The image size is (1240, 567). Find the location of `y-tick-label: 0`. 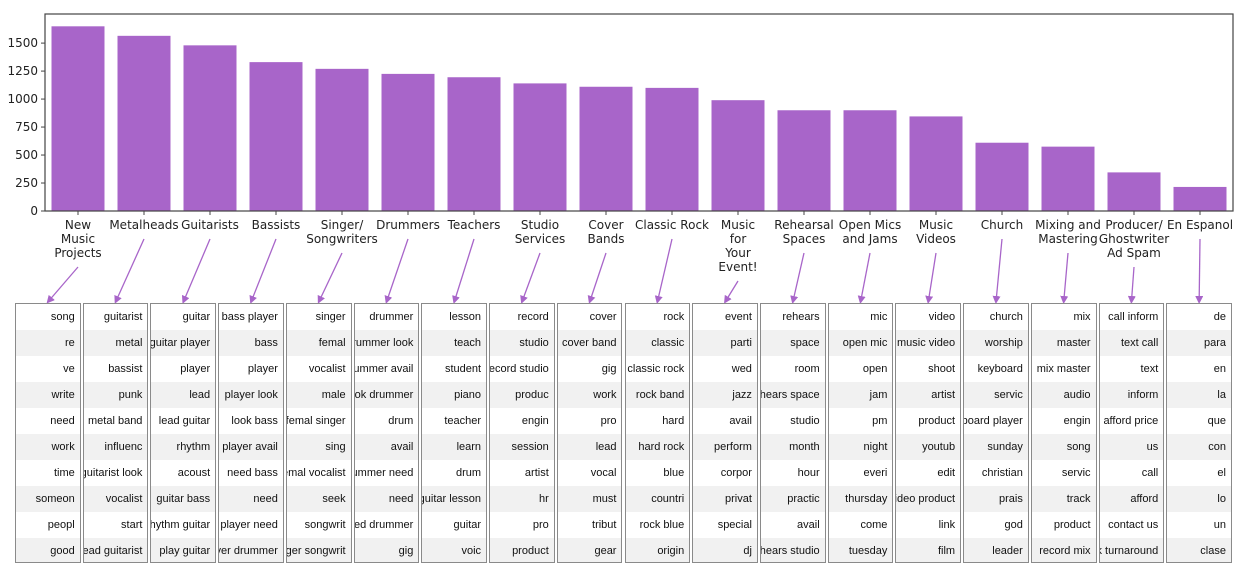

y-tick-label: 0 is located at coordinates (34, 211).